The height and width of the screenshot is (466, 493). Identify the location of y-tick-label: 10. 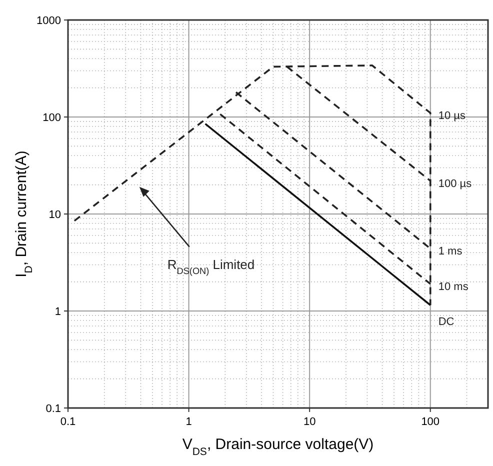
(54, 215).